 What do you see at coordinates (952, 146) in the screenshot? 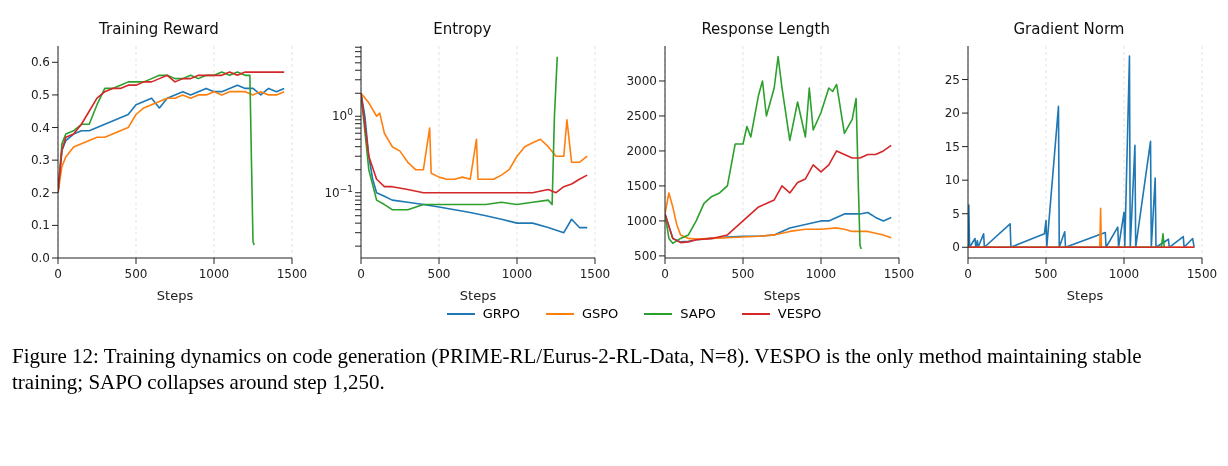
I see `y-tick-label: 15` at bounding box center [952, 146].